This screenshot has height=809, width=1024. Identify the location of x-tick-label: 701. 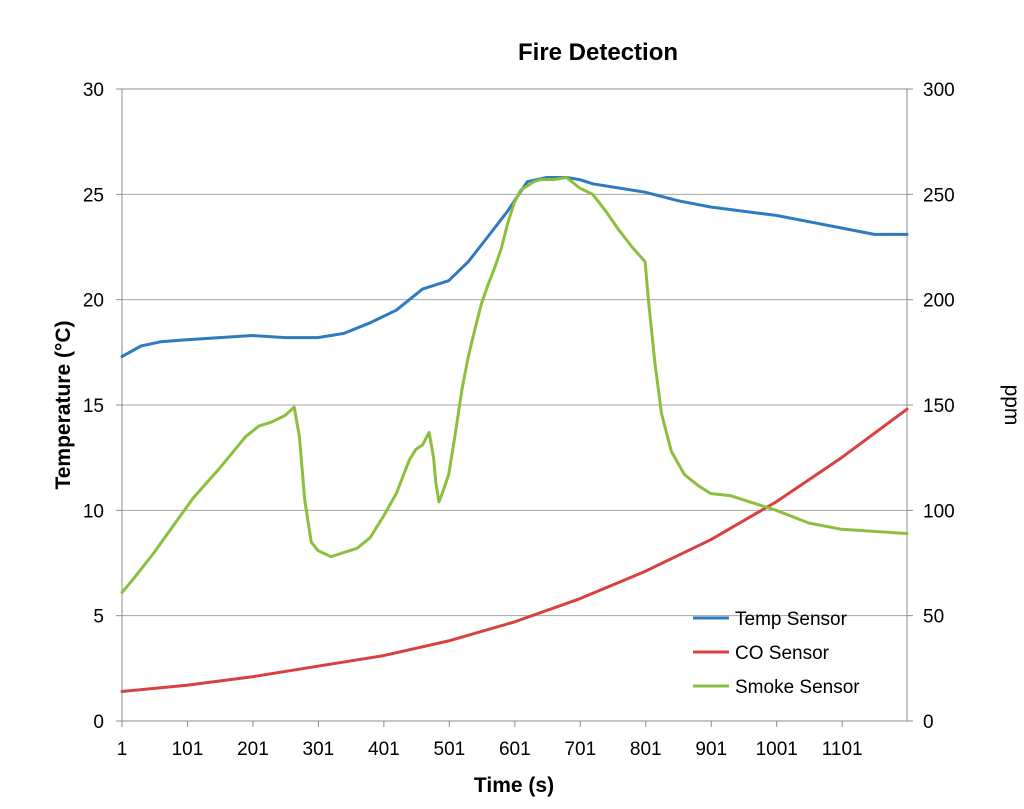
(580, 749).